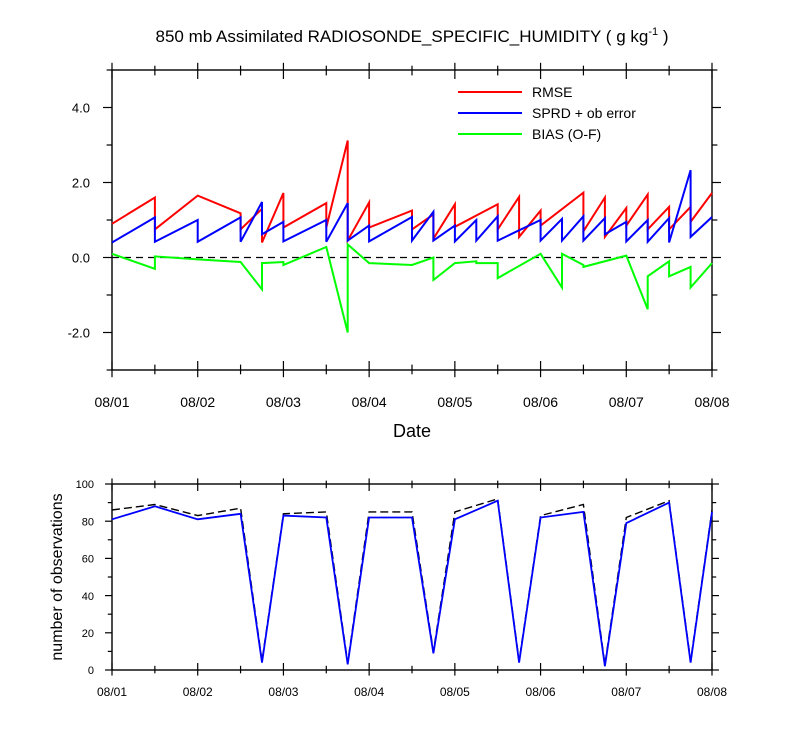 The width and height of the screenshot is (800, 750). I want to click on panel1-x-tick-label: 08/01, so click(111, 402).